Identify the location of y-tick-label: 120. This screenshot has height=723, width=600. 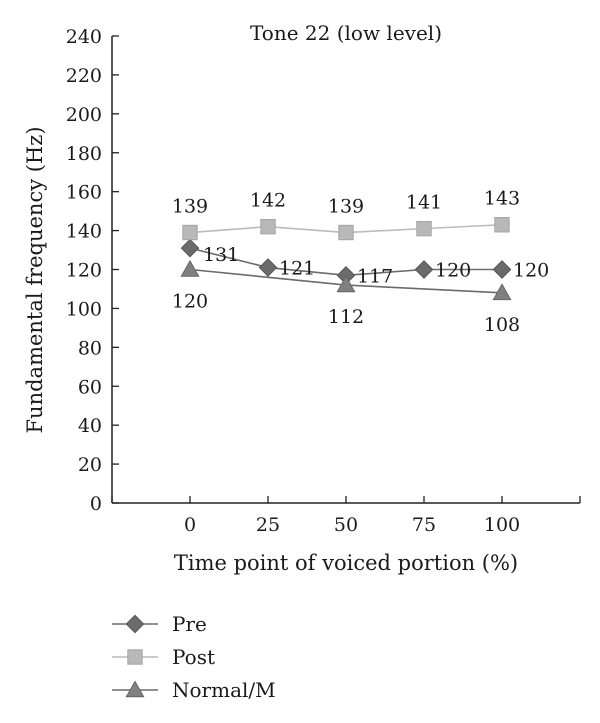
(84, 271).